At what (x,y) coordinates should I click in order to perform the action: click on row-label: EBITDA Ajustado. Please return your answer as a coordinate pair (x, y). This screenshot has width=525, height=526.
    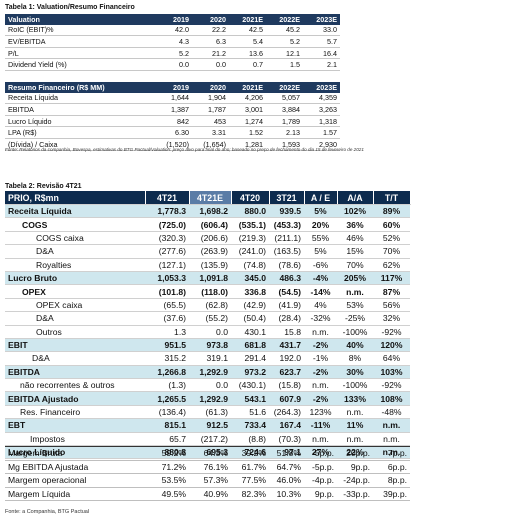
    Looking at the image, I should click on (75, 398).